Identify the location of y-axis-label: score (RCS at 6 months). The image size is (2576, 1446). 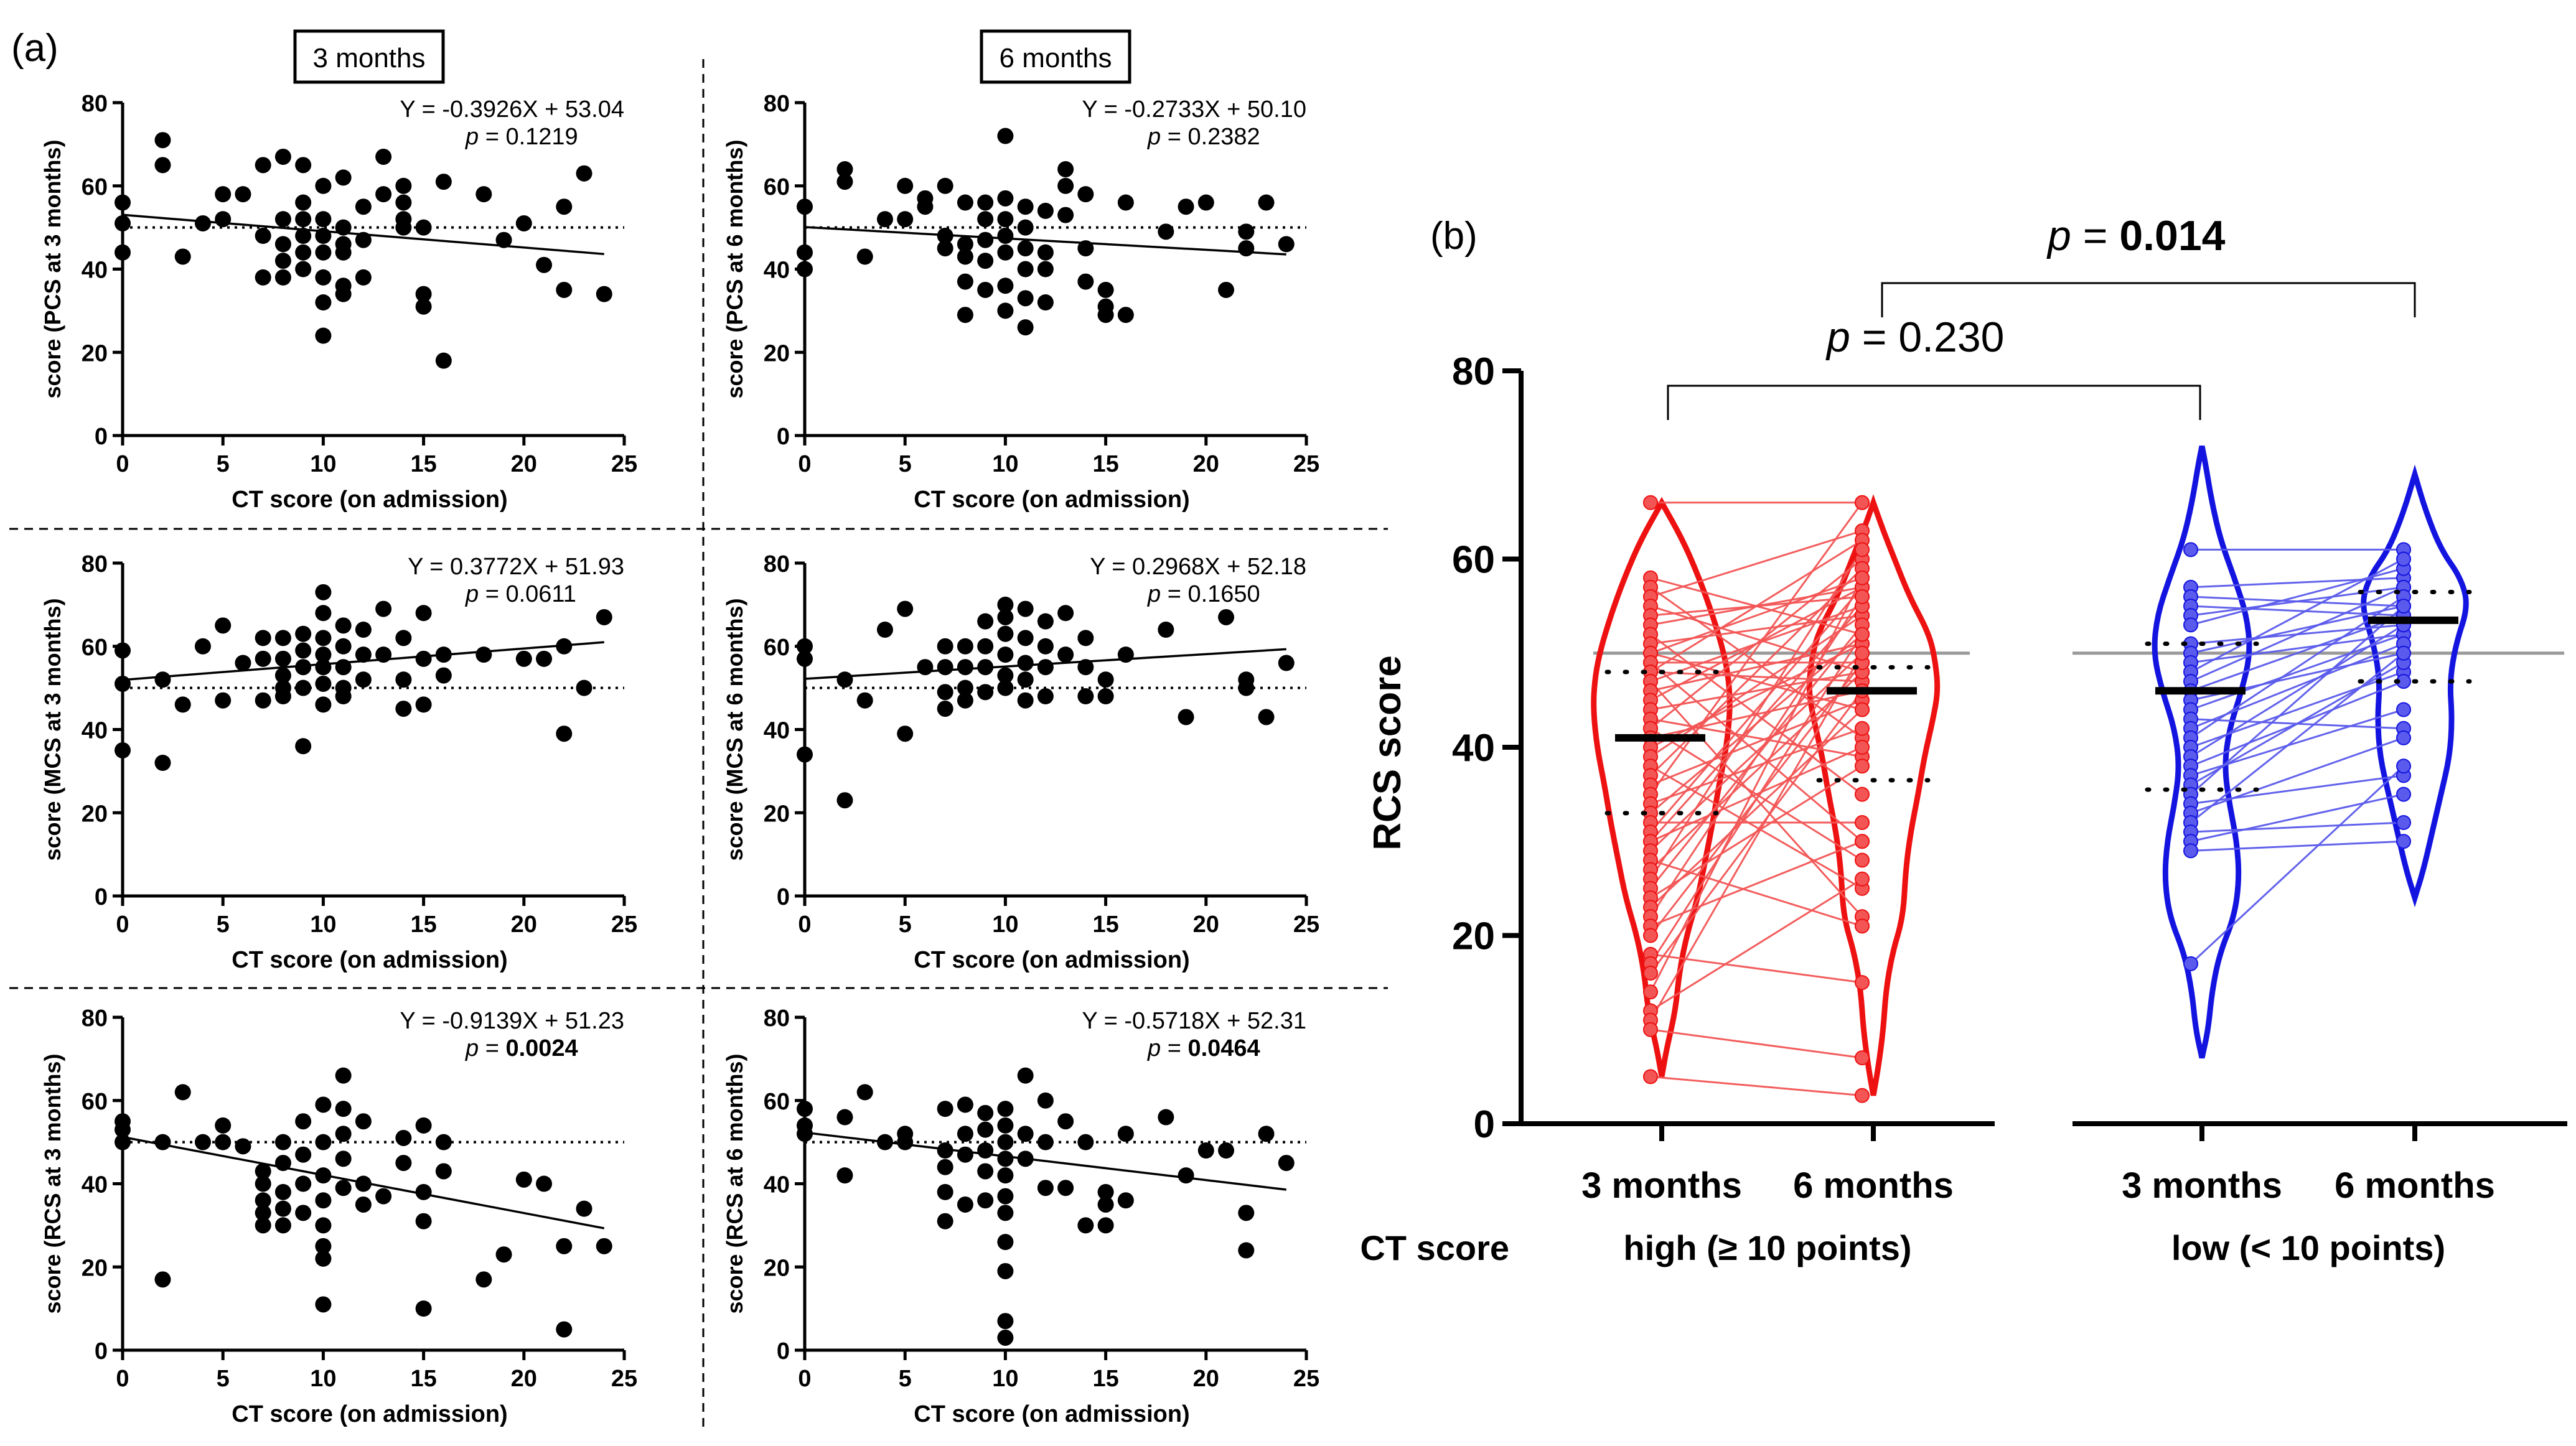
(734, 1183).